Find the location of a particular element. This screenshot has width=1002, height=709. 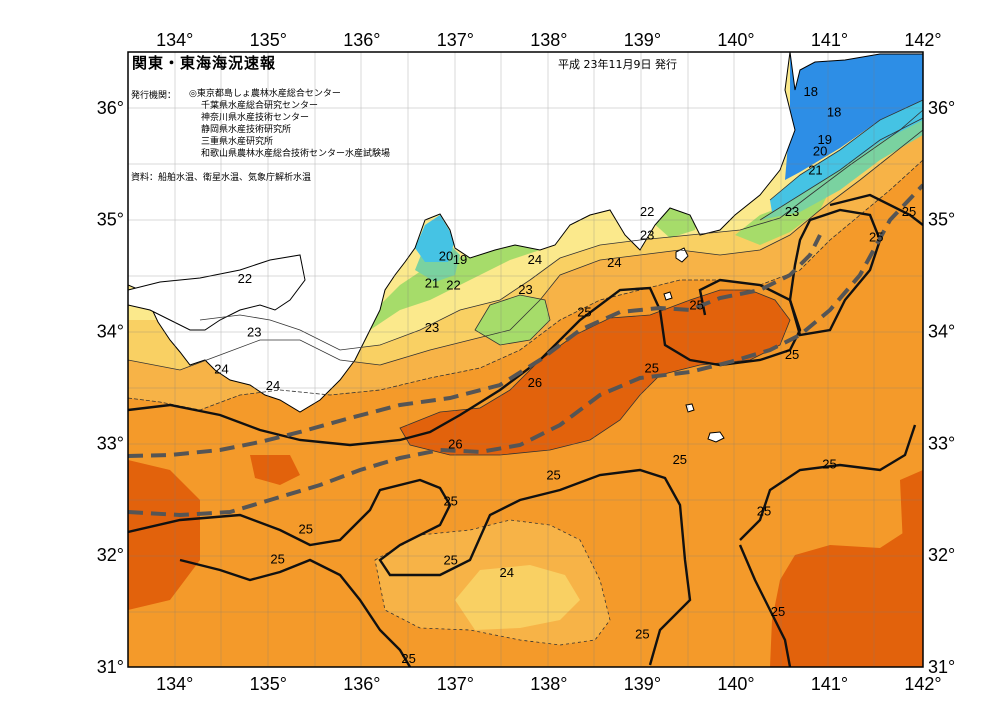

land-kozushima is located at coordinates (668, 296).